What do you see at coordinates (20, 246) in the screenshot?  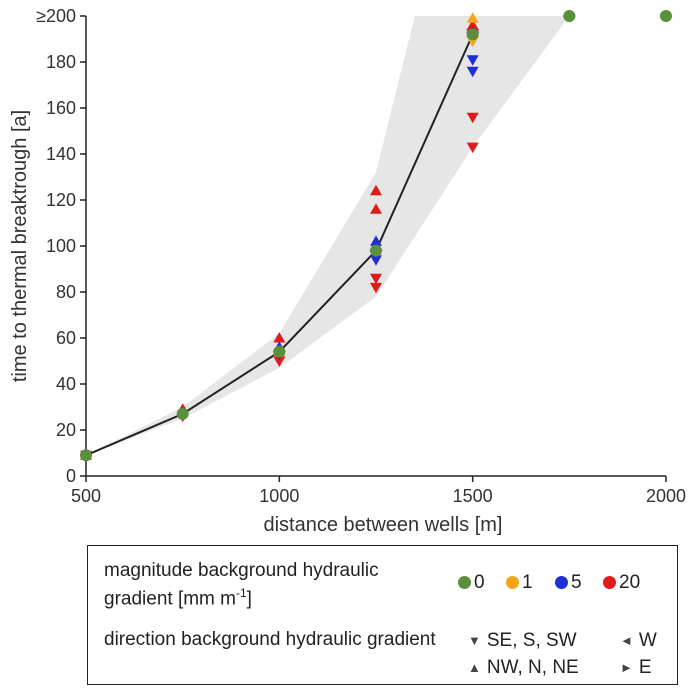 I see `y-axis-label: time to thermal breaktrough [a]` at bounding box center [20, 246].